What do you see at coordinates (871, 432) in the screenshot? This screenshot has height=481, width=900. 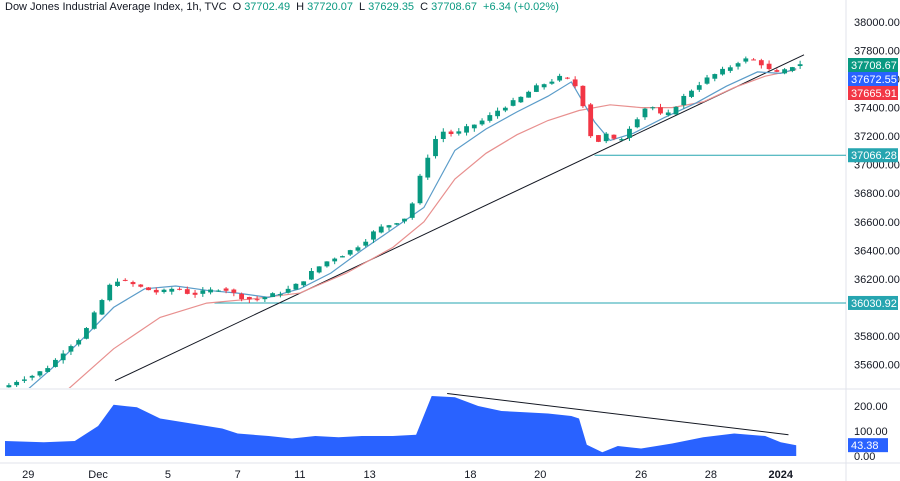 I see `indicator-tick-label: 100.00` at bounding box center [871, 432].